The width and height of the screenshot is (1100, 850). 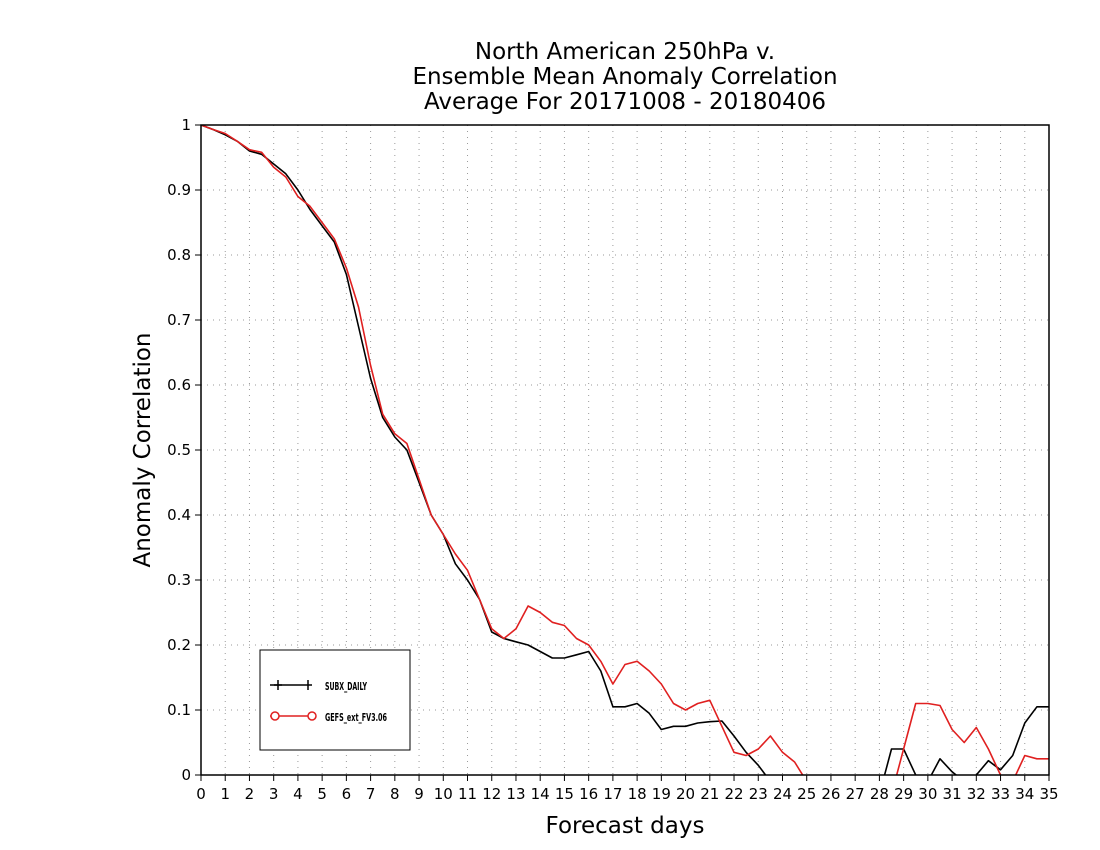 What do you see at coordinates (588, 794) in the screenshot?
I see `x-tick-label: 16` at bounding box center [588, 794].